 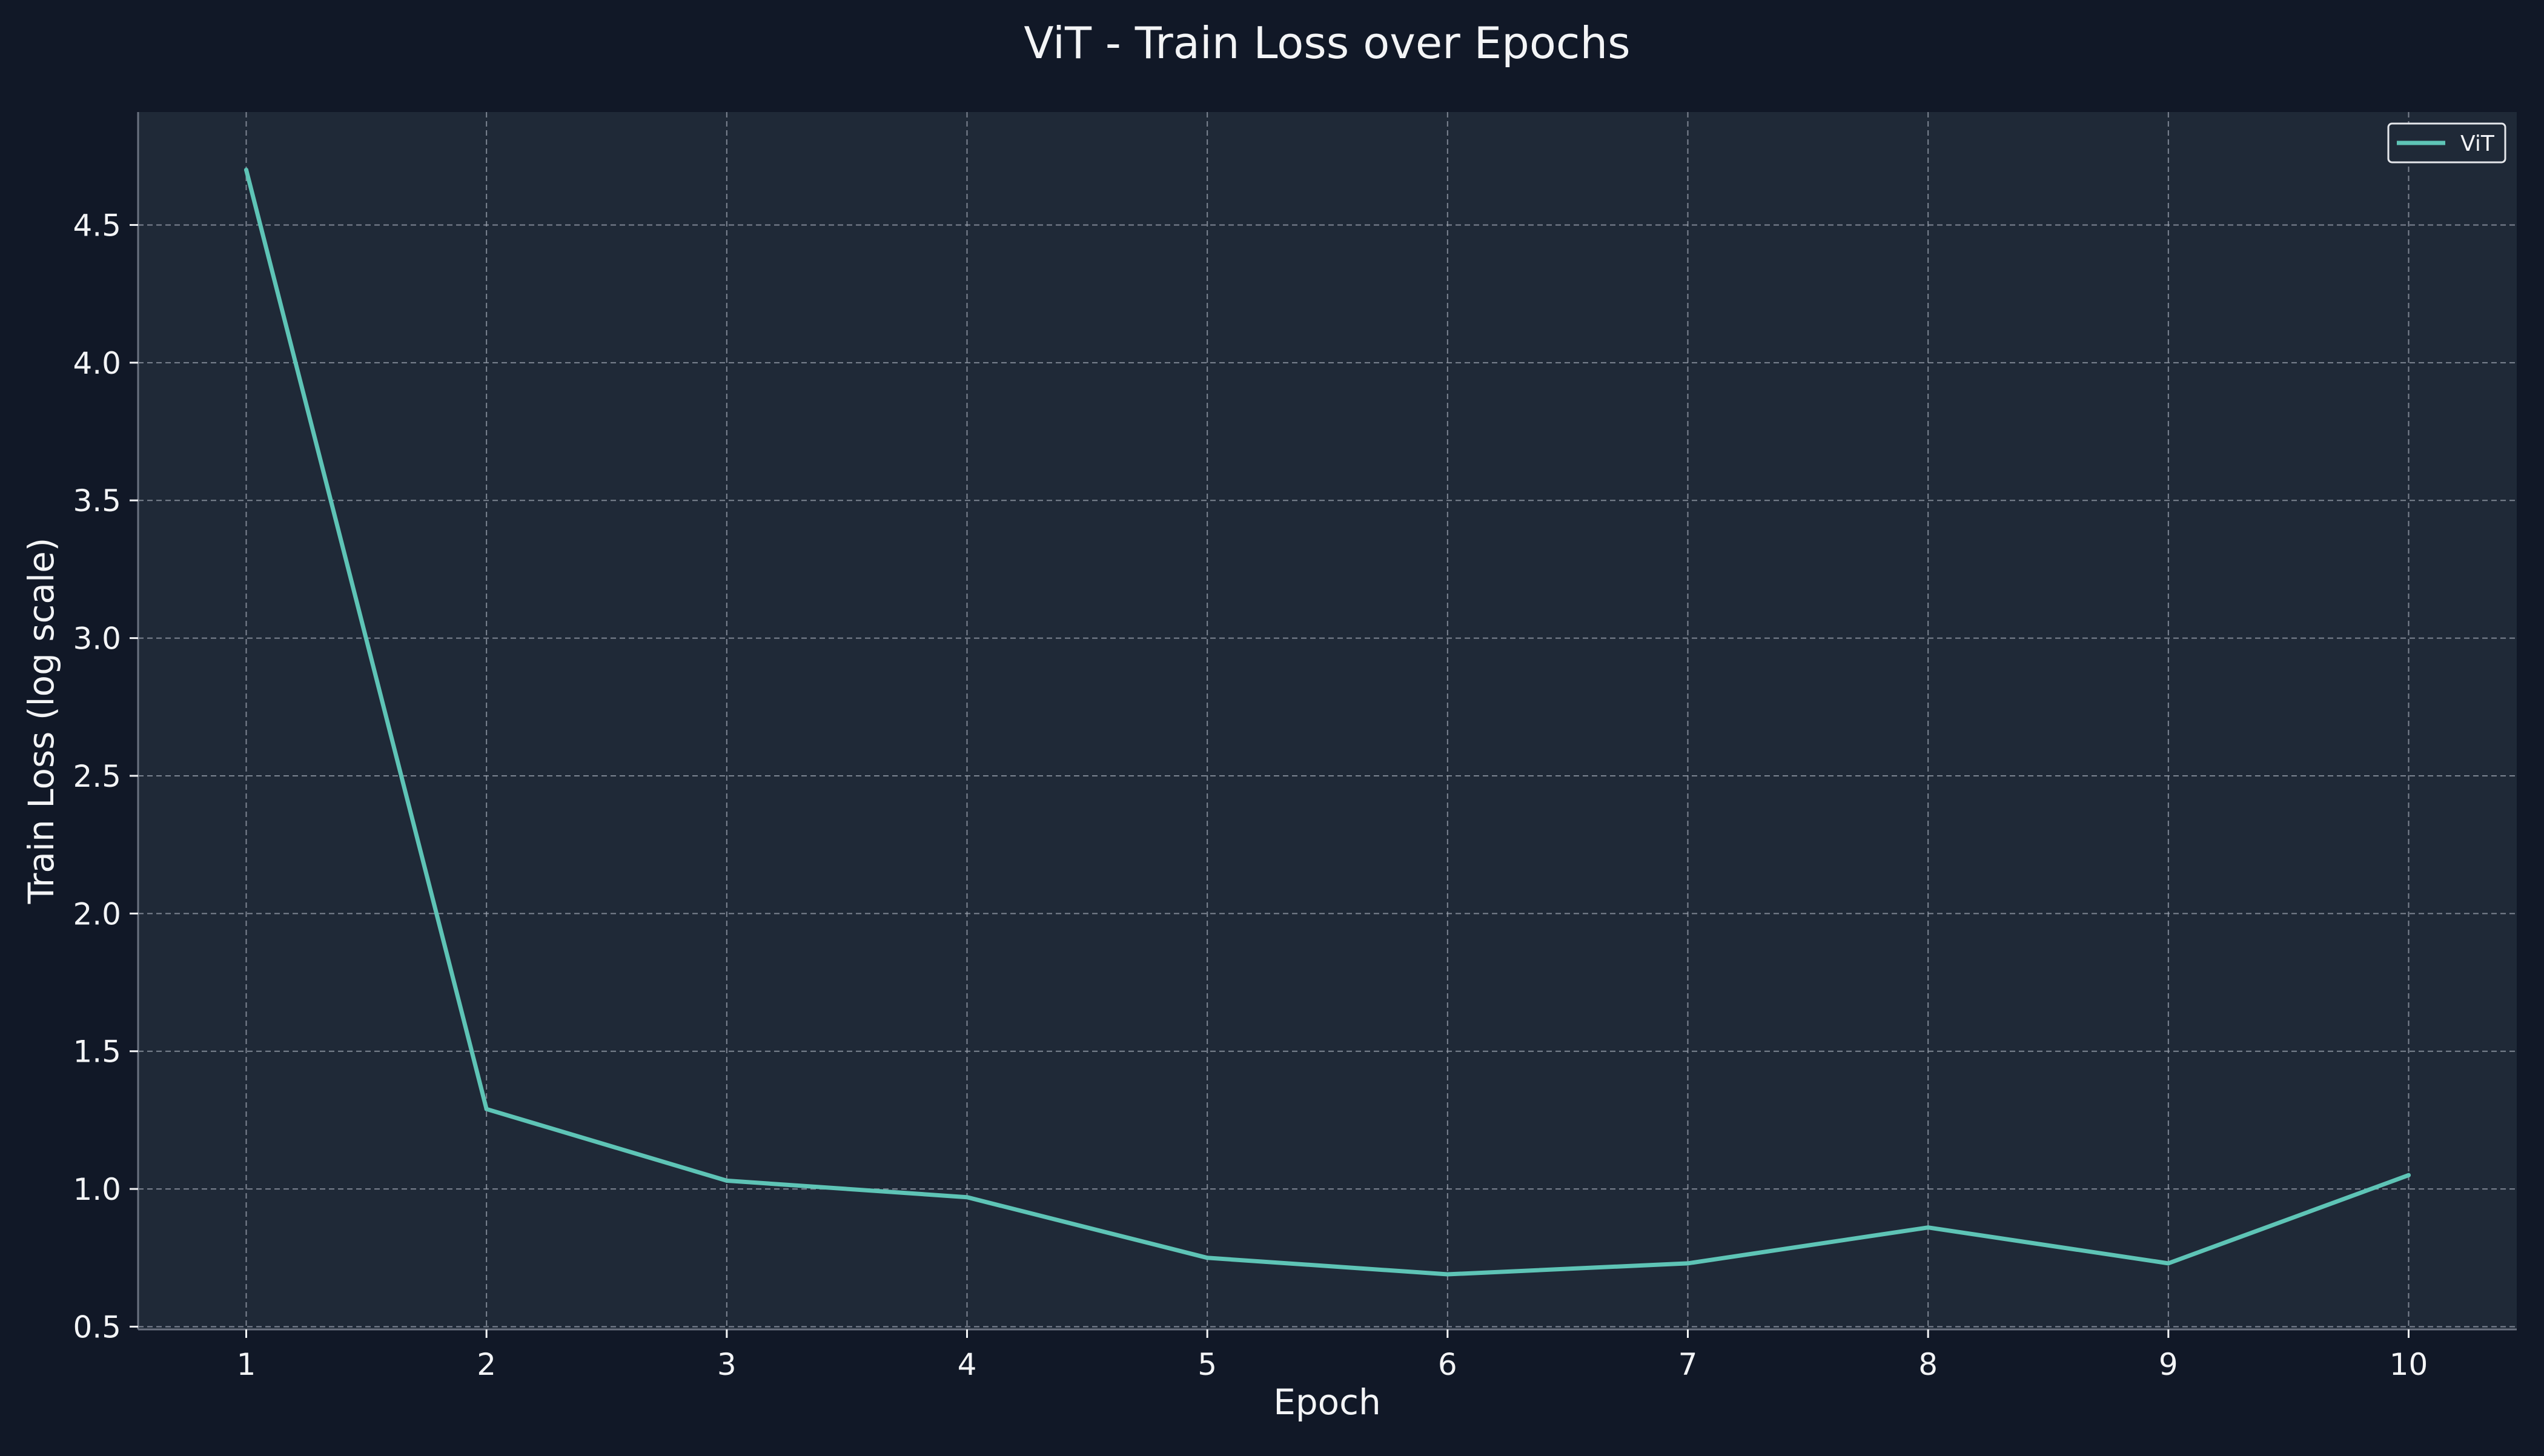 What do you see at coordinates (97, 225) in the screenshot?
I see `y-tick-label: 4.5` at bounding box center [97, 225].